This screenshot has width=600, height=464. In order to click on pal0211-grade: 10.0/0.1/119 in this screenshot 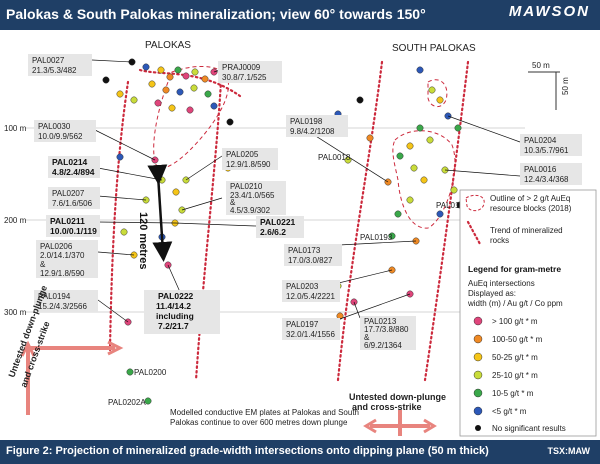, I will do `click(73, 231)`.